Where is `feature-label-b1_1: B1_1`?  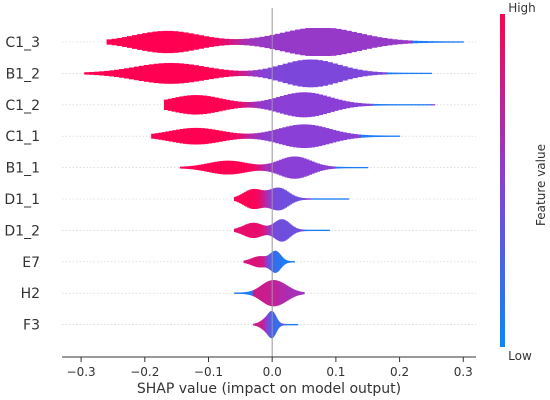
feature-label-b1_1: B1_1 is located at coordinates (23, 169).